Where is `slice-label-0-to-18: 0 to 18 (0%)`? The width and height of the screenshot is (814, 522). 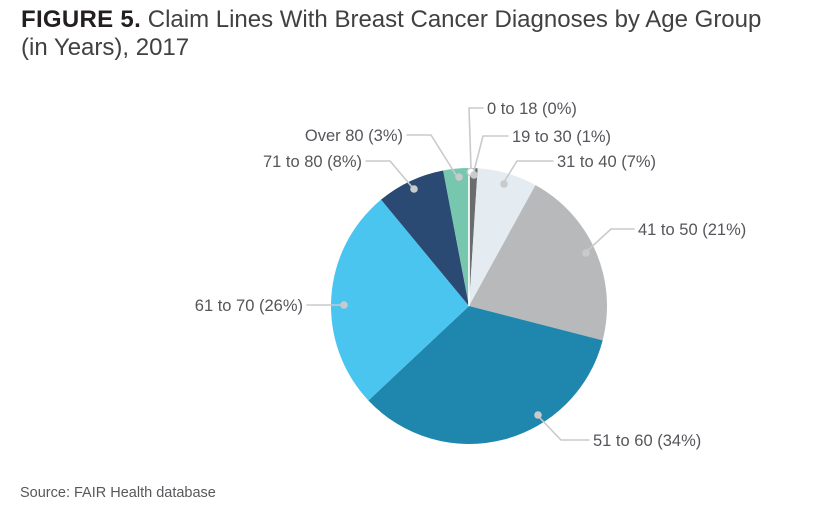
slice-label-0-to-18: 0 to 18 (0%) is located at coordinates (532, 109).